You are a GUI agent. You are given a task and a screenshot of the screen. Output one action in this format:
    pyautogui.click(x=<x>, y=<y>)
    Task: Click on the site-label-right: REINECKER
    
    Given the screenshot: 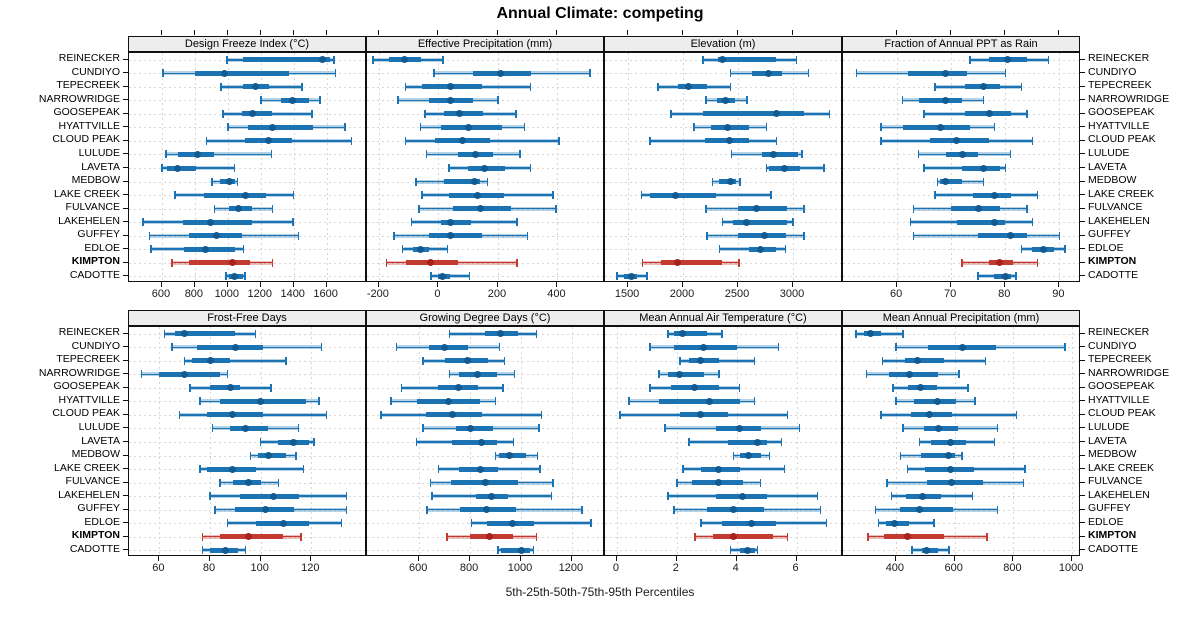 What is the action you would take?
    pyautogui.click(x=1119, y=58)
    